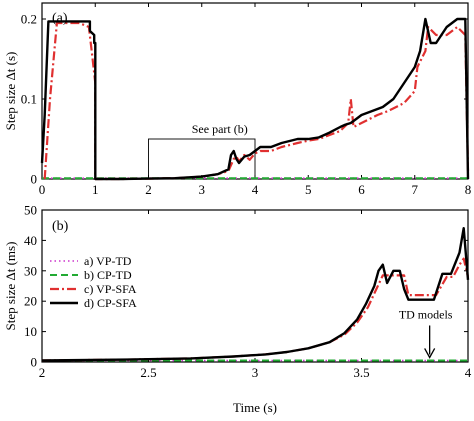 The width and height of the screenshot is (474, 421). Describe the element at coordinates (108, 261) in the screenshot. I see `legend-label: a) VP-TD` at that location.